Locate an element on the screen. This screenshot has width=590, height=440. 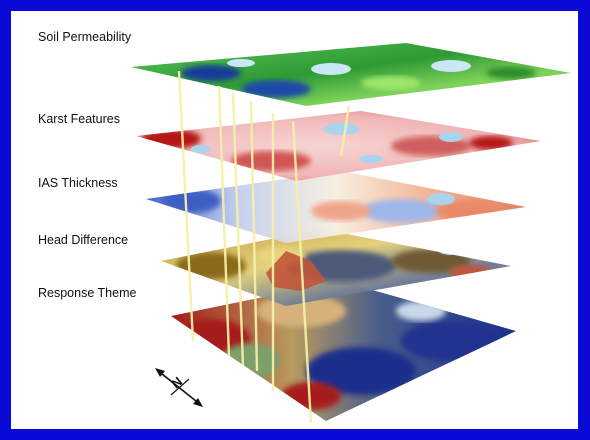
label-response-theme: Response Theme is located at coordinates (87, 293).